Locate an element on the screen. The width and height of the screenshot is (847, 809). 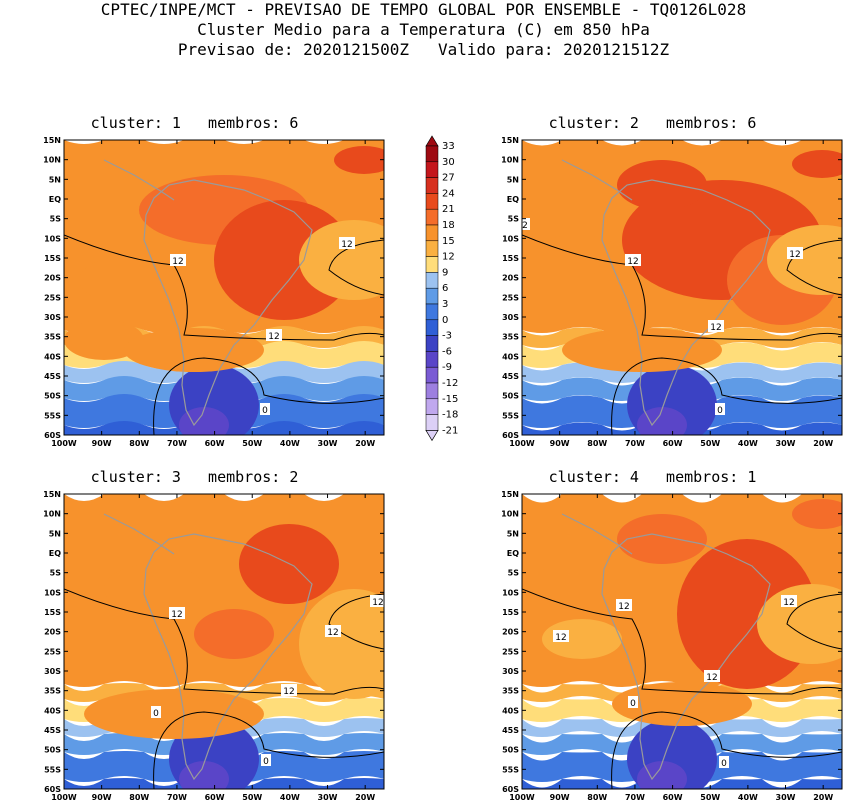
lon-tick-label: 100W is located at coordinates (64, 797).